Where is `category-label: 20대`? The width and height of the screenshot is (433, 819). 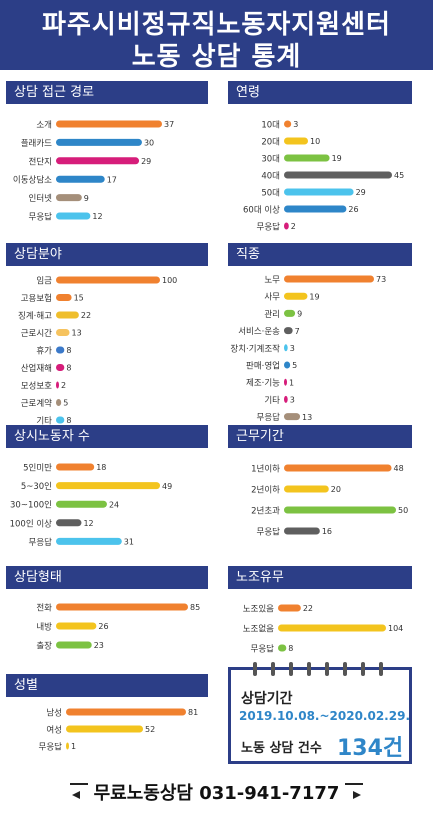
category-label: 20대 is located at coordinates (270, 143).